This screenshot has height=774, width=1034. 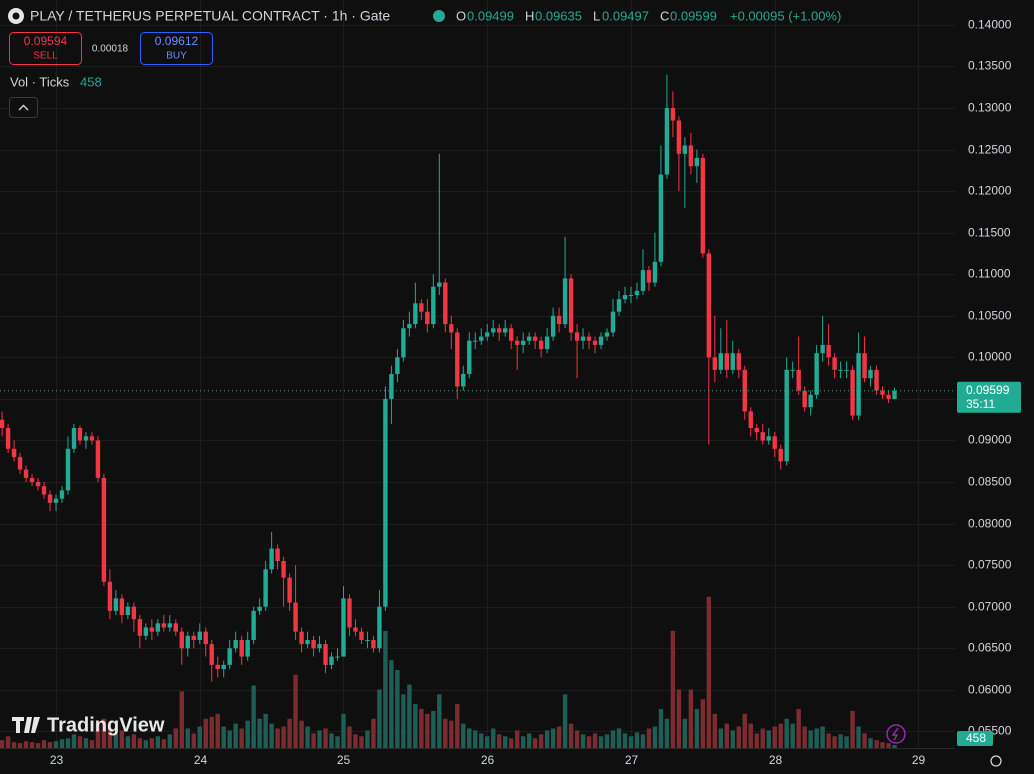 I want to click on buy-button, so click(x=176, y=48).